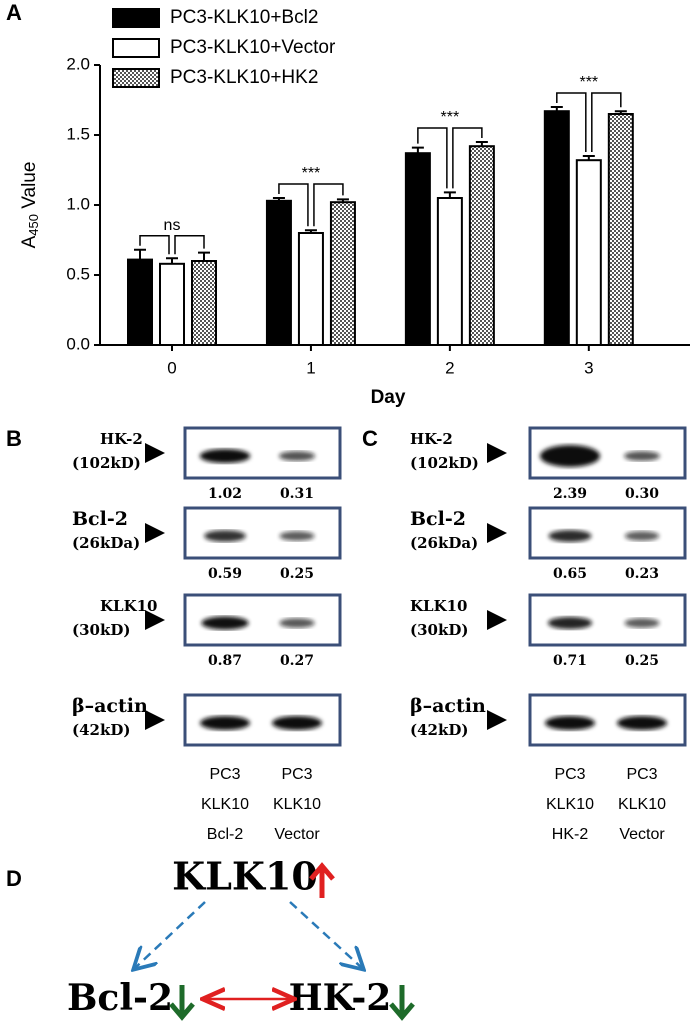 The height and width of the screenshot is (1032, 700). I want to click on x-tick-label: 2, so click(449, 367).